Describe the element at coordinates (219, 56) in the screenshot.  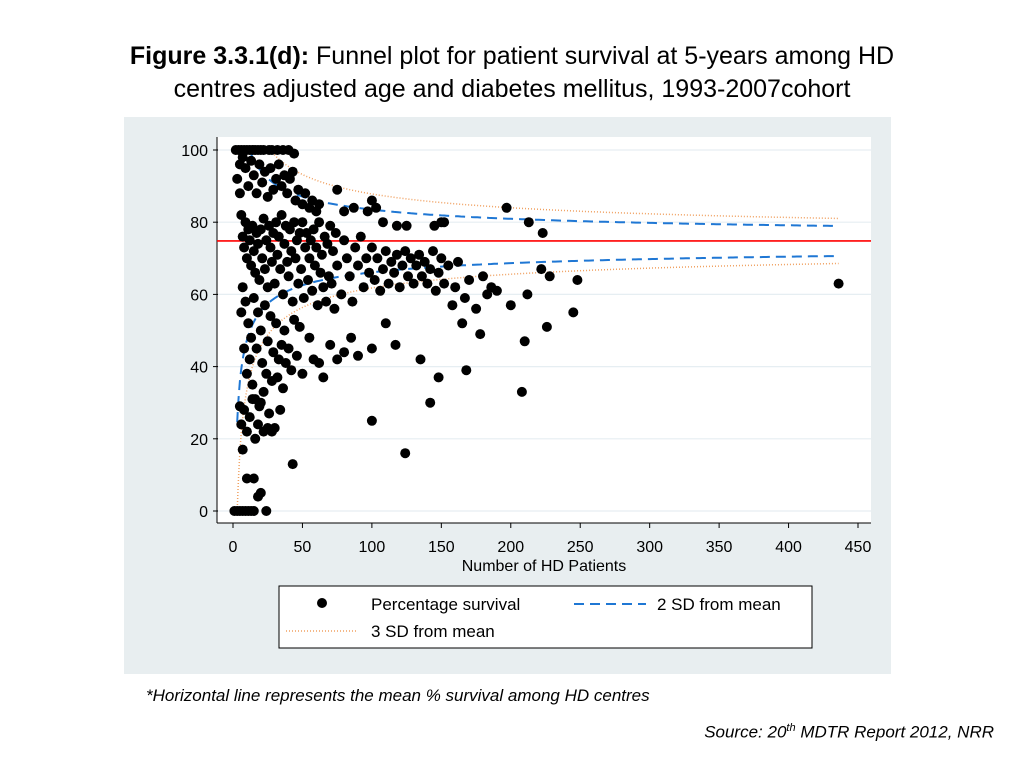
I see `figure-number: Figure 3.3.1(d):` at that location.